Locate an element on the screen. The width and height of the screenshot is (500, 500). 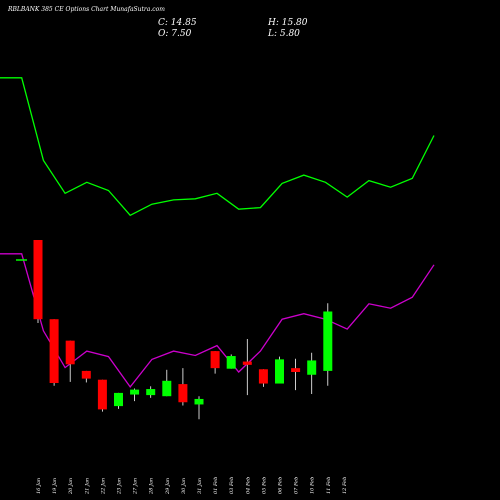
x-tick-label: 06 Feb is located at coordinates (281, 485).